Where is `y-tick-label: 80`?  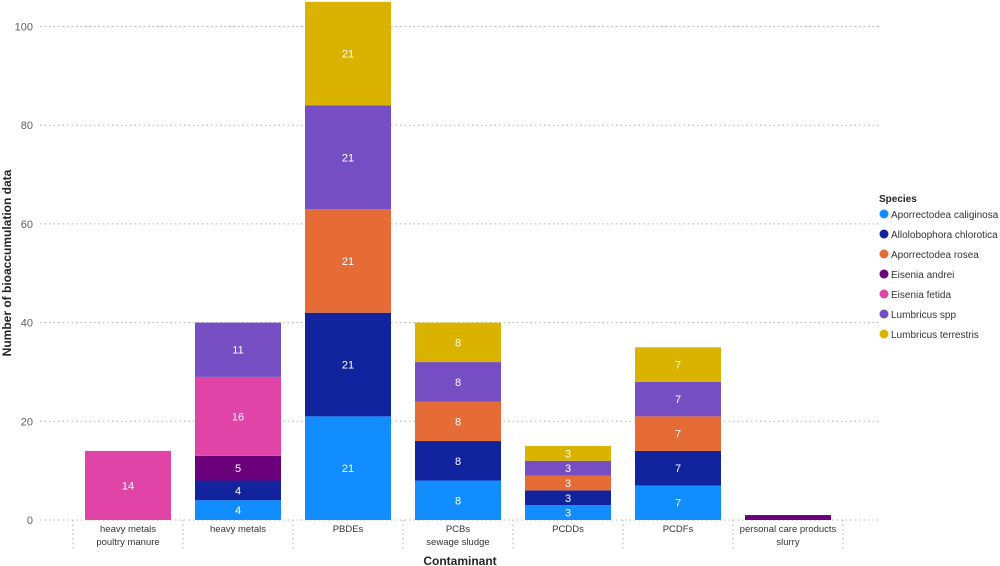
y-tick-label: 80 is located at coordinates (27, 126).